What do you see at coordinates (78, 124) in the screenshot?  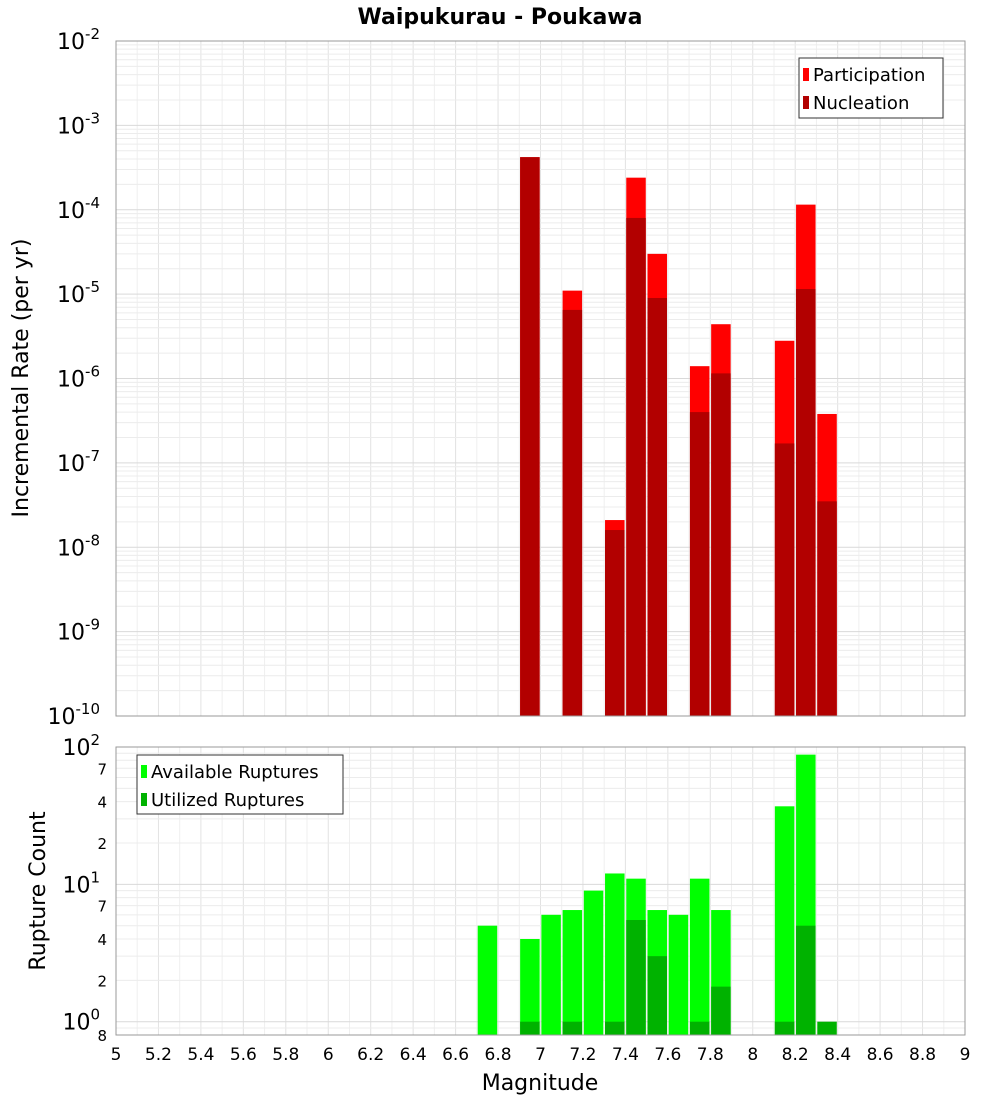 I see `top-y-tick-label: 10⁻³` at bounding box center [78, 124].